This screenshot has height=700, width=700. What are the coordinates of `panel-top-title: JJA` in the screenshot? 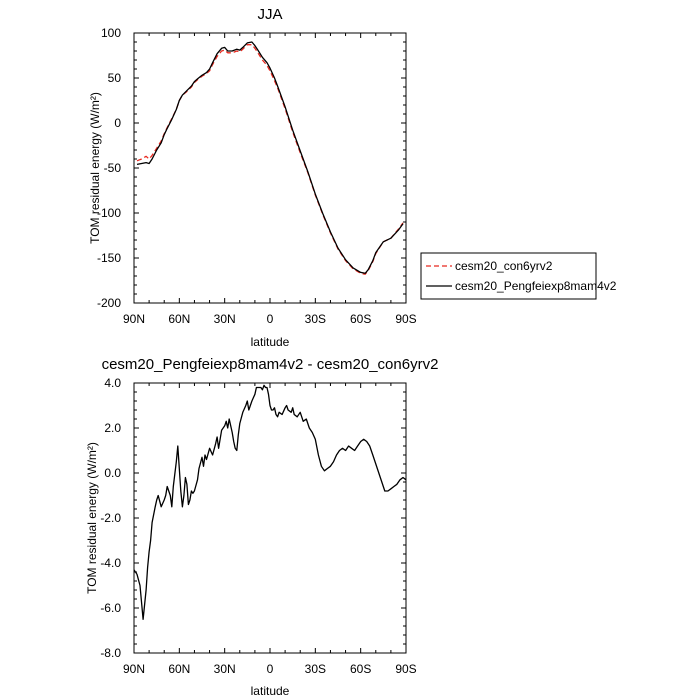 It's located at (269, 14).